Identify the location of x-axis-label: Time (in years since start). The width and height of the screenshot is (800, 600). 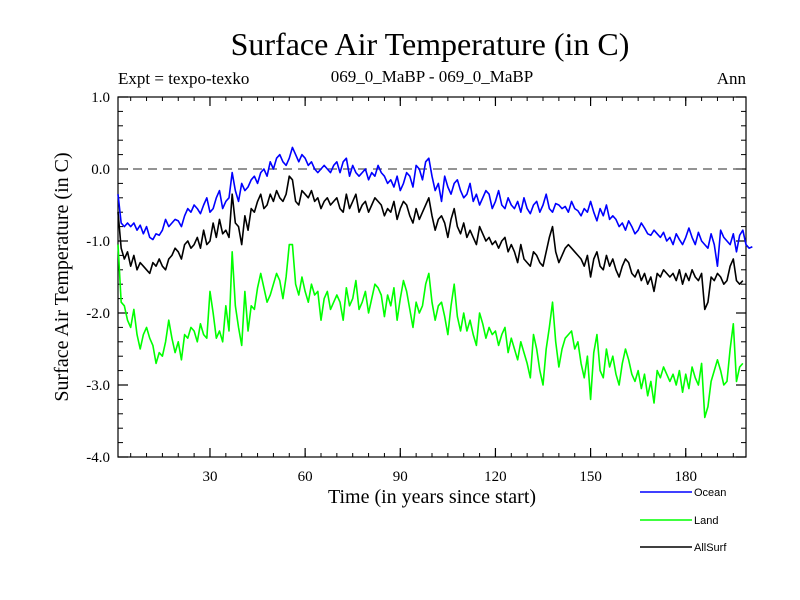
(432, 497).